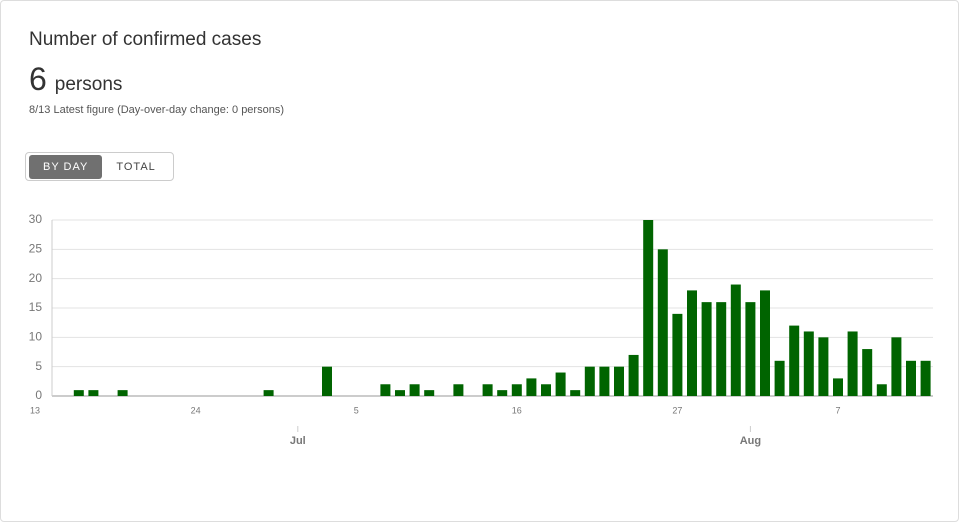 The image size is (959, 522). What do you see at coordinates (750, 441) in the screenshot?
I see `month-label: Aug` at bounding box center [750, 441].